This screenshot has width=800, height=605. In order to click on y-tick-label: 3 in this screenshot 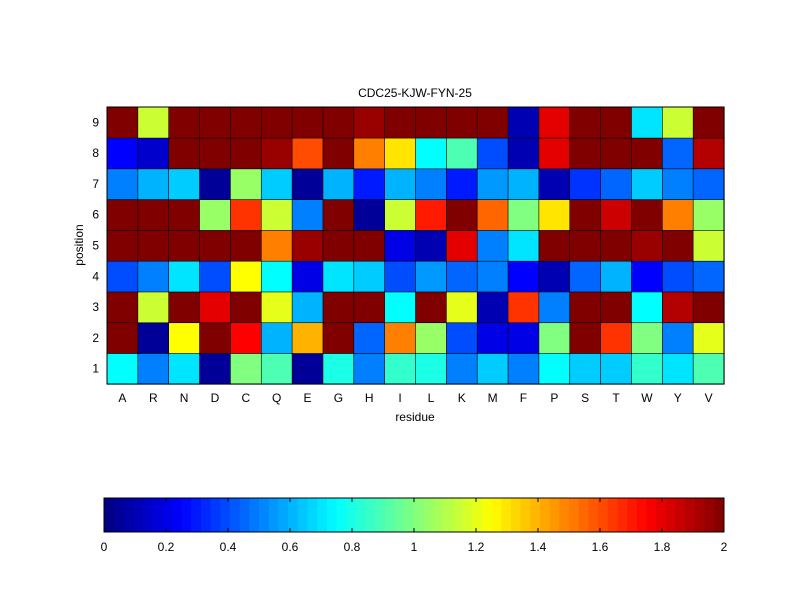, I will do `click(95, 307)`.